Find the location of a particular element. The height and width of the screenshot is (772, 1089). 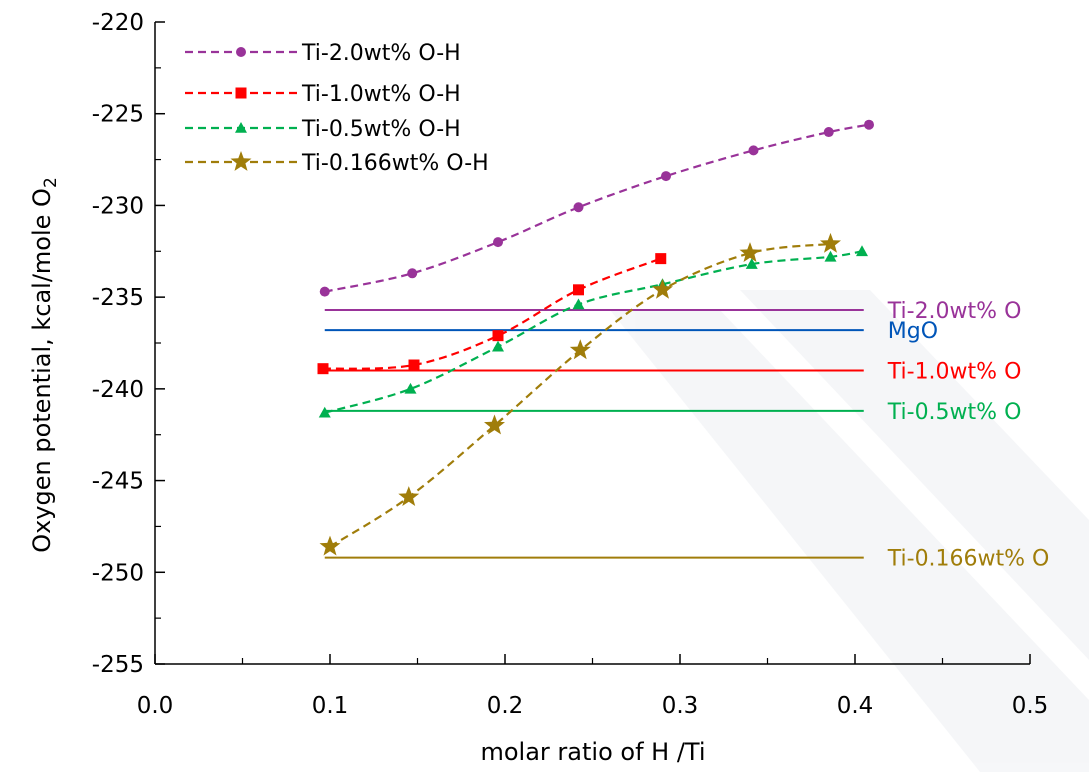

reference-line-label: MgO is located at coordinates (913, 331).